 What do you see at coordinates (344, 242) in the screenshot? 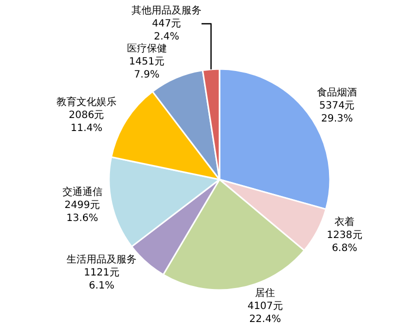
I see `data-label: 1238元 6.8%` at bounding box center [344, 242].